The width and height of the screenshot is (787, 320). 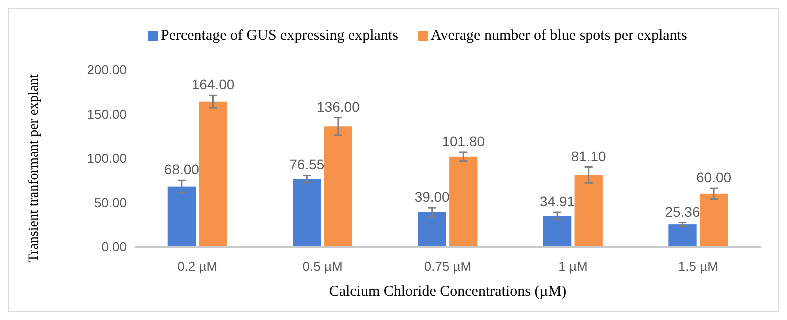 What do you see at coordinates (432, 197) in the screenshot?
I see `data-label: 39.00` at bounding box center [432, 197].